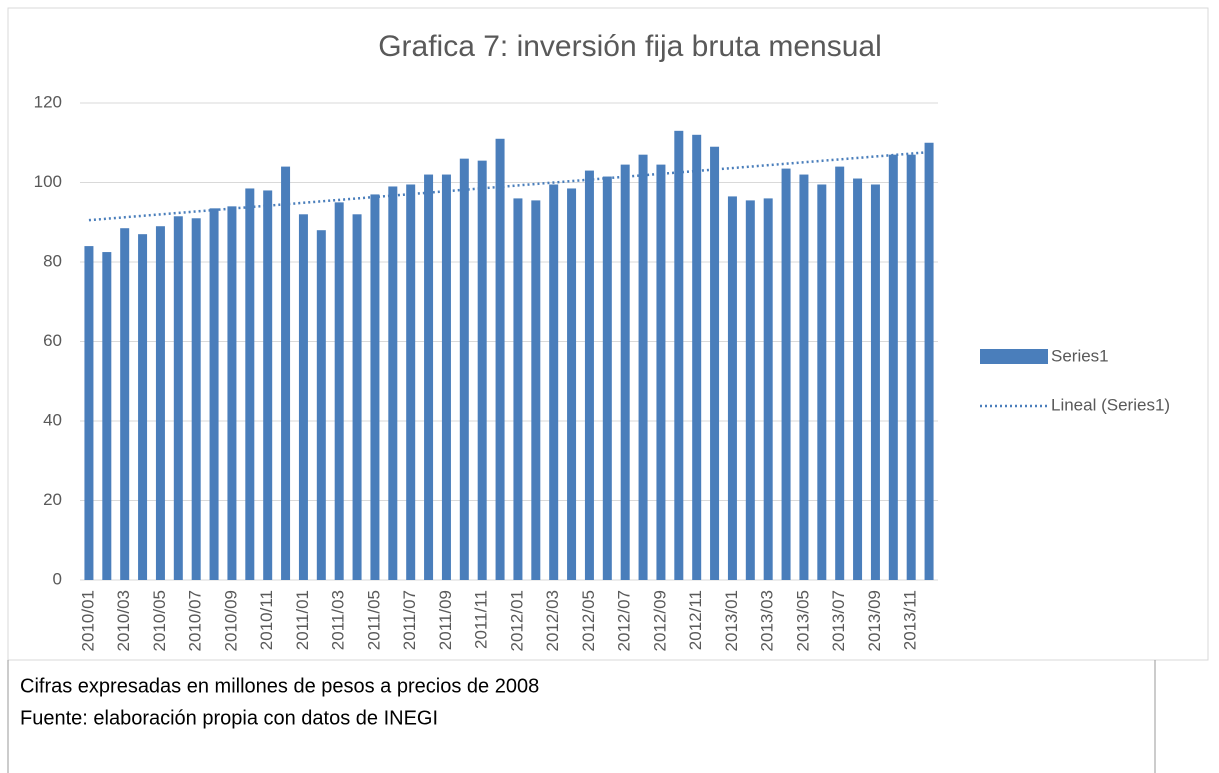 This screenshot has width=1219, height=773. Describe the element at coordinates (552, 620) in the screenshot. I see `x-tick-label: 2012/03` at that location.